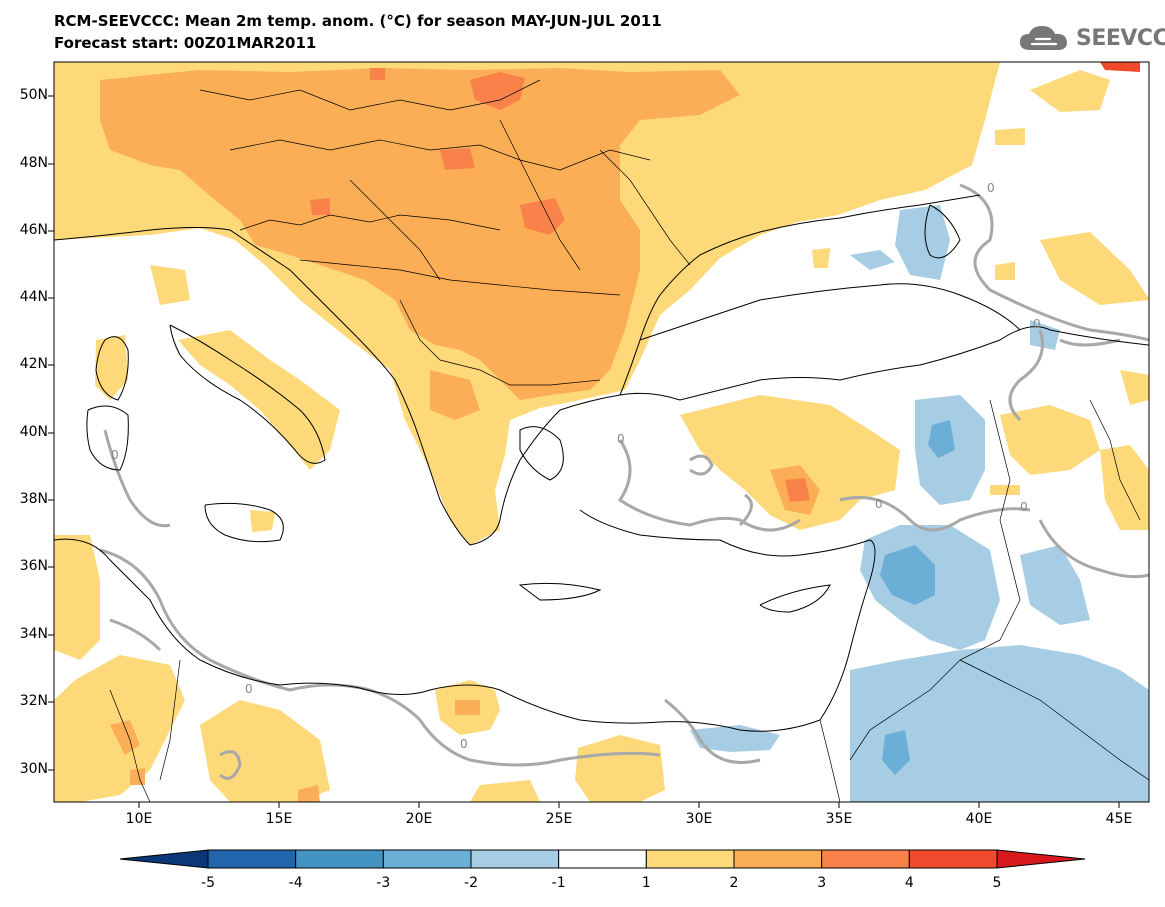 The height and width of the screenshot is (907, 1165). What do you see at coordinates (558, 883) in the screenshot?
I see `colorbar-label: -1` at bounding box center [558, 883].